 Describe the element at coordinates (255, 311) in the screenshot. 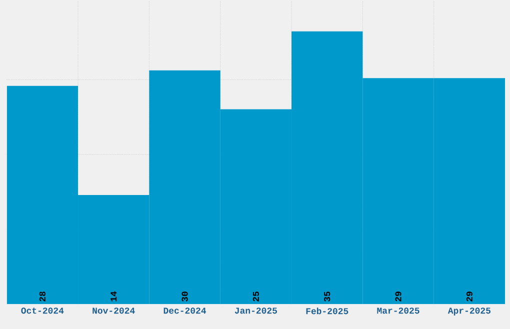

I see `x-tick-label: Jan-2025` at that location.